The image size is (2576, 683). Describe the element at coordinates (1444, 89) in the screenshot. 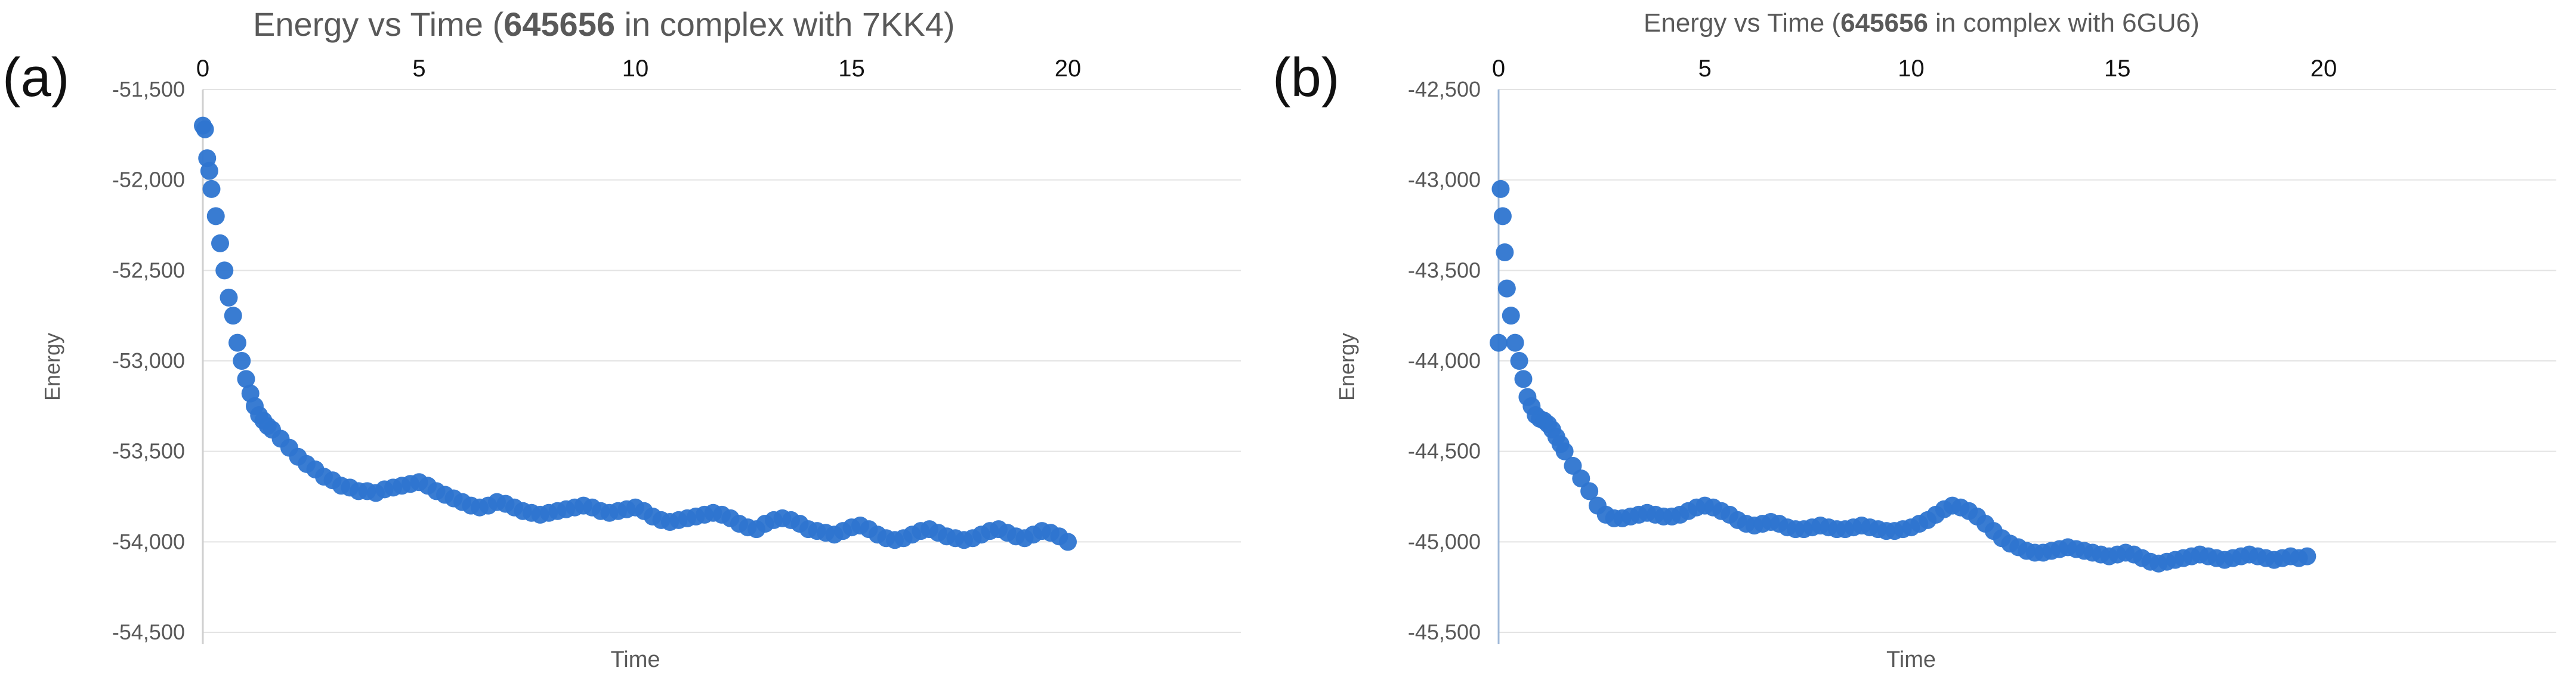

I see `y-tick-label: -42,500` at that location.